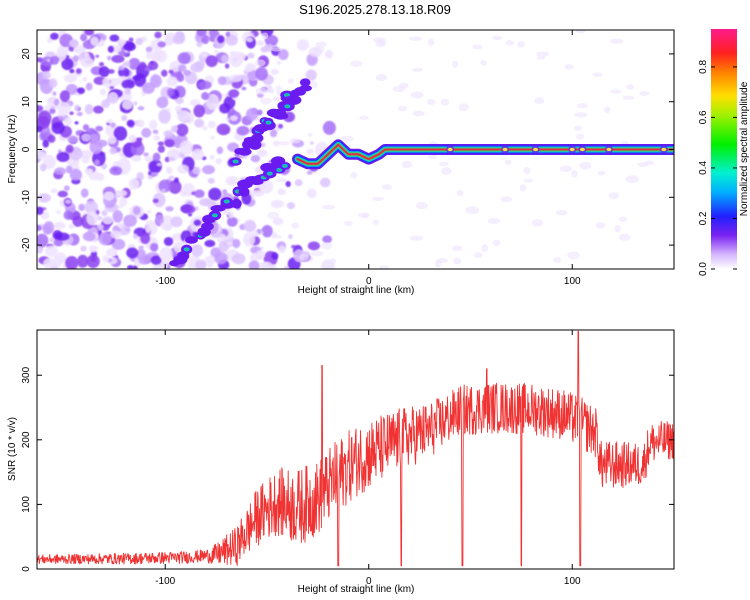  I want to click on figure-title: S196.2025.278.13.18.R09, so click(375, 9).